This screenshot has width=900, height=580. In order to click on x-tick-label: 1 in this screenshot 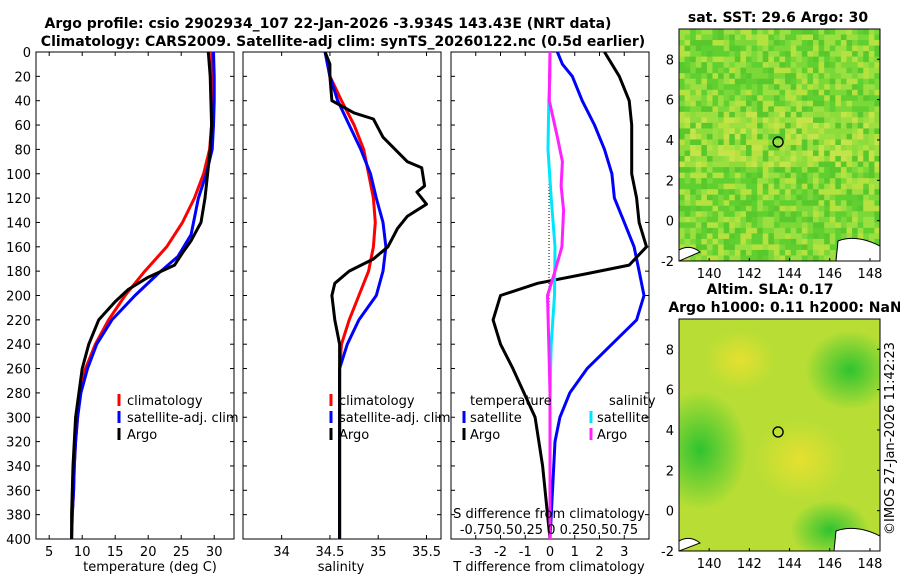, I will do `click(575, 552)`.